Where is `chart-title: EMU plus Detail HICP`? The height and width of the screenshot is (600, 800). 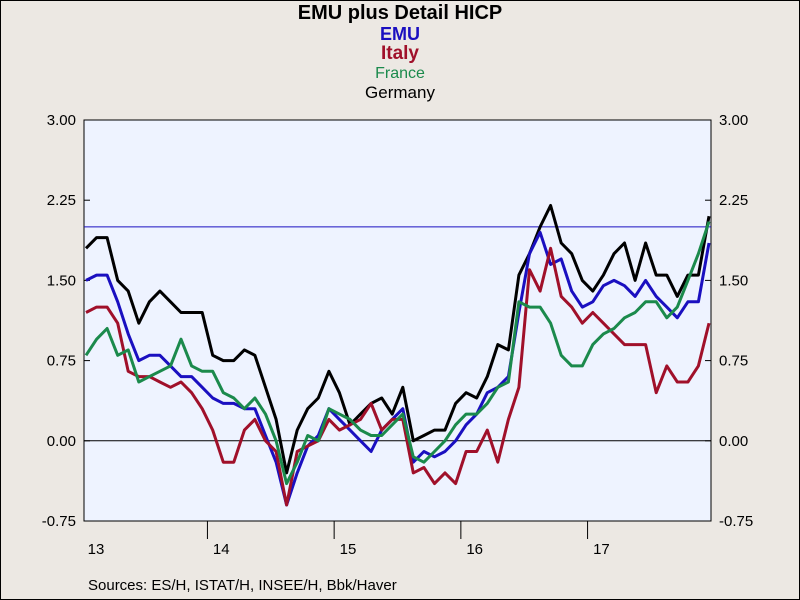 chart-title: EMU plus Detail HICP is located at coordinates (400, 13).